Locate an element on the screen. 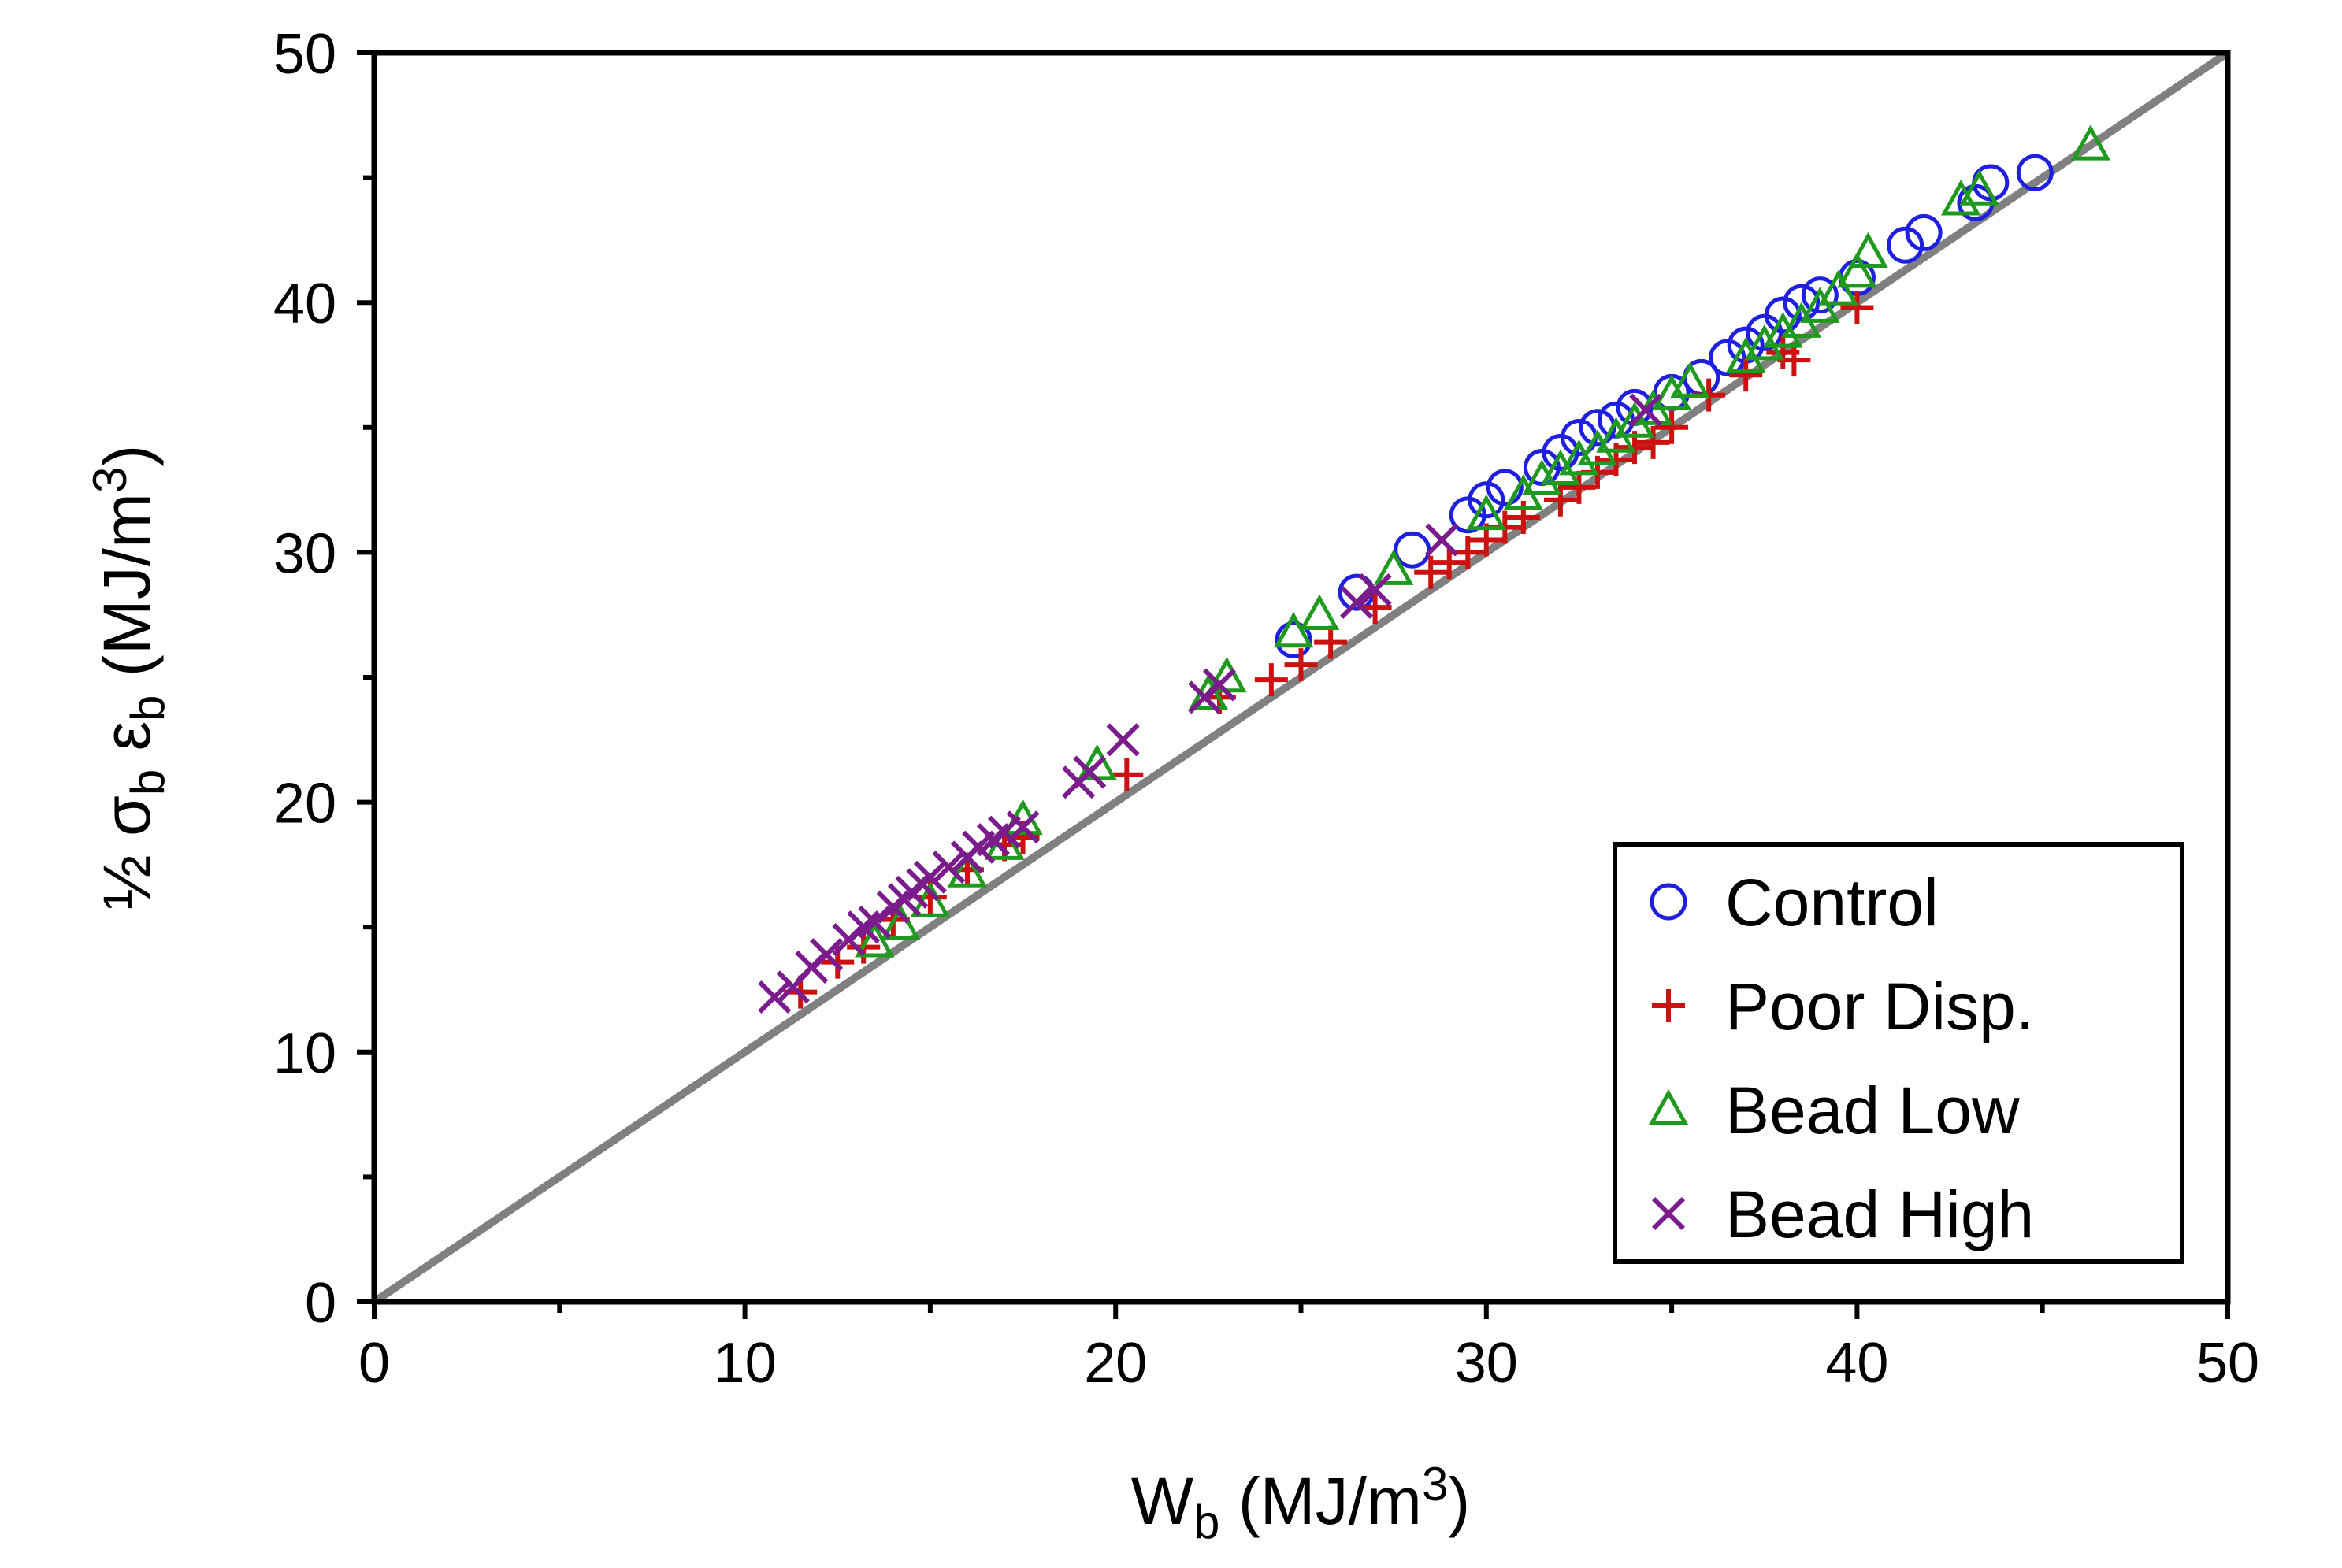  y-tick-label: 30 is located at coordinates (304, 553).